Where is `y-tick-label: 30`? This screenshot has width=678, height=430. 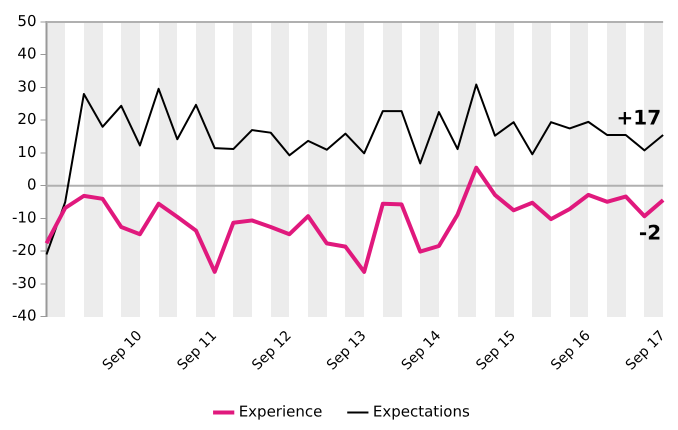 y-tick-label: 30 is located at coordinates (26, 86).